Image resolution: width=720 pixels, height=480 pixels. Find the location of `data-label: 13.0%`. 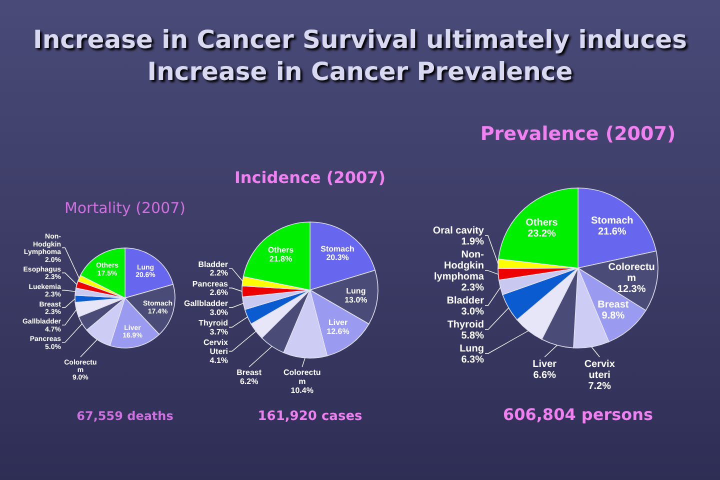

data-label: 13.0% is located at coordinates (356, 299).